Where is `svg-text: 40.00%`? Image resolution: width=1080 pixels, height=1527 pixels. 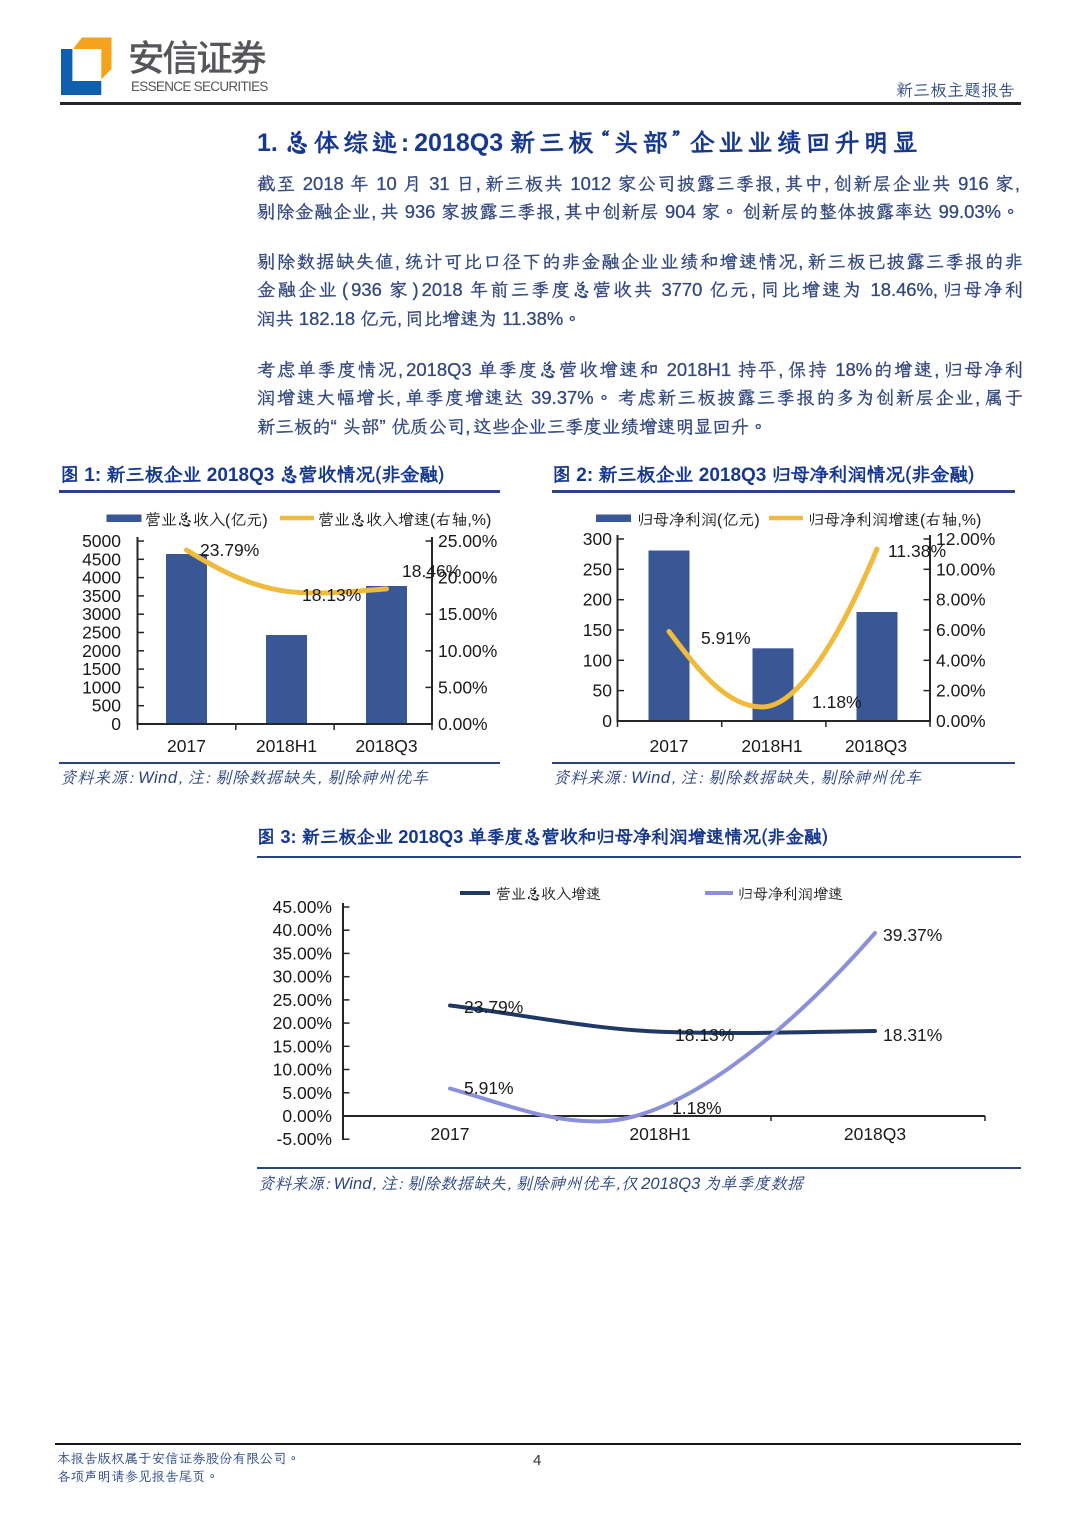
svg-text: 40.00% is located at coordinates (302, 930).